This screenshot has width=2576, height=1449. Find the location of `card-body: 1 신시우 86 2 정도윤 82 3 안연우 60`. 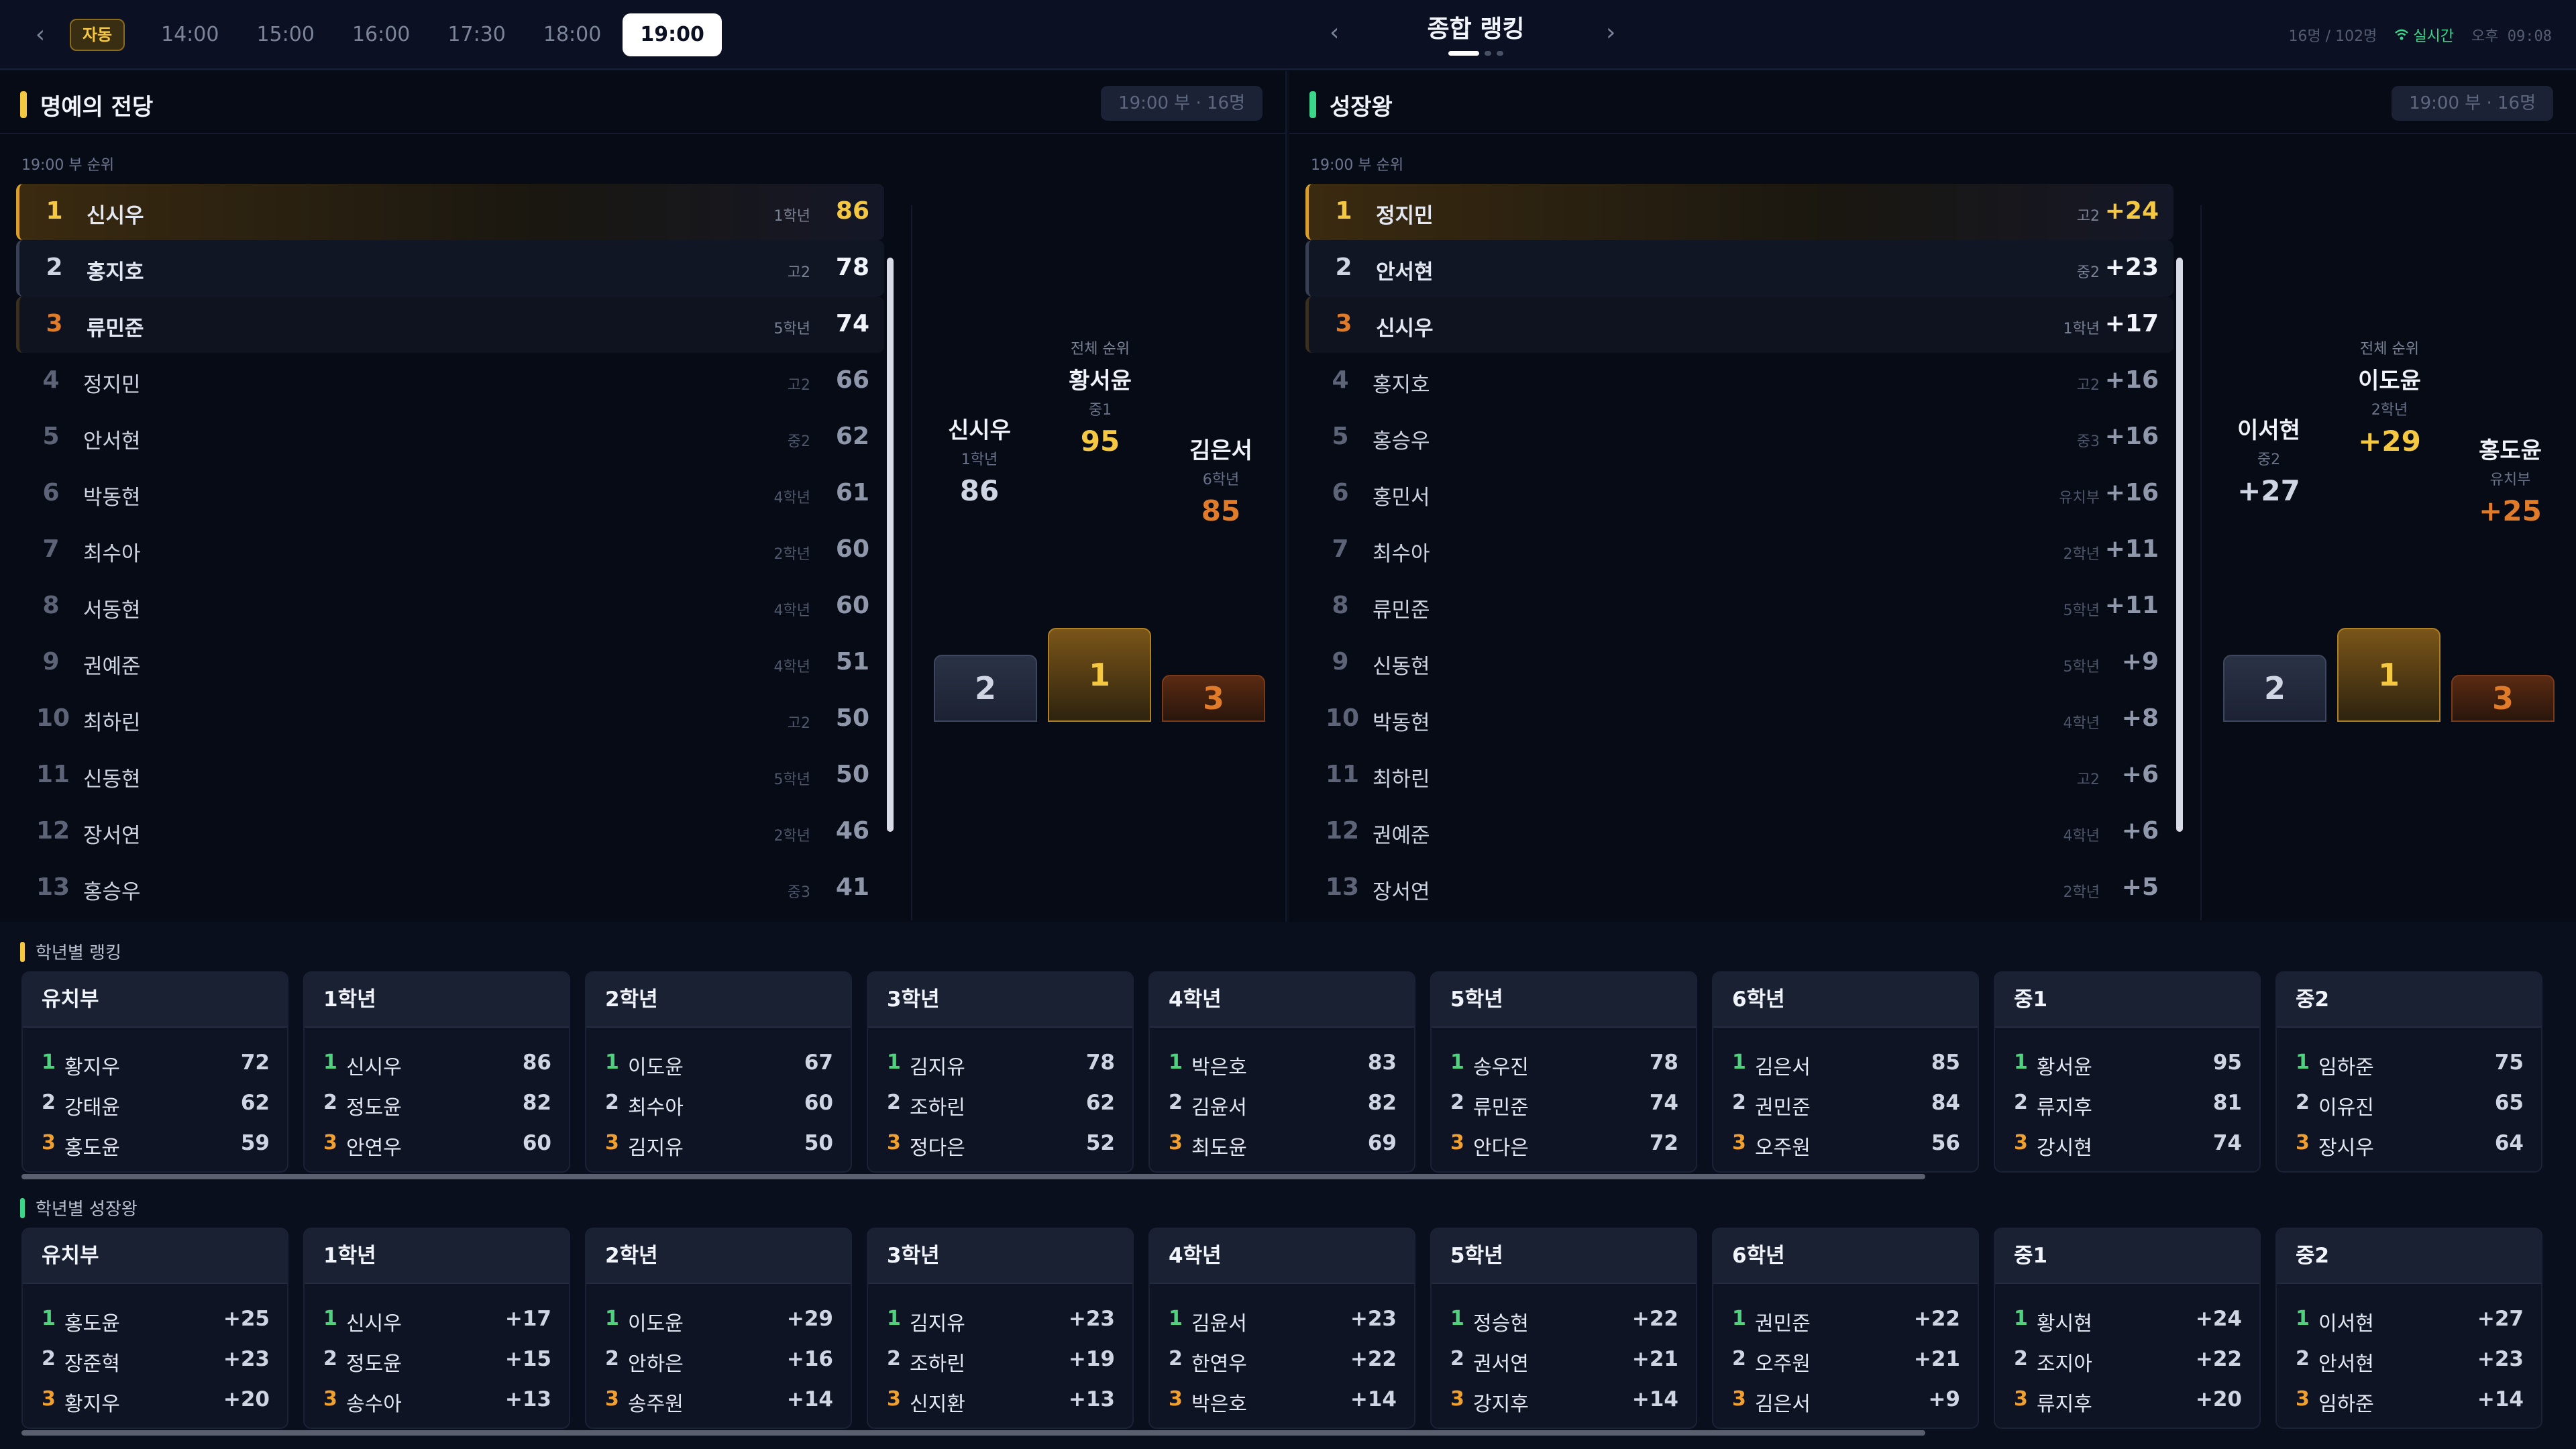

card-body: 1 신시우 86 2 정도윤 82 3 안연우 60 is located at coordinates (437, 1096).